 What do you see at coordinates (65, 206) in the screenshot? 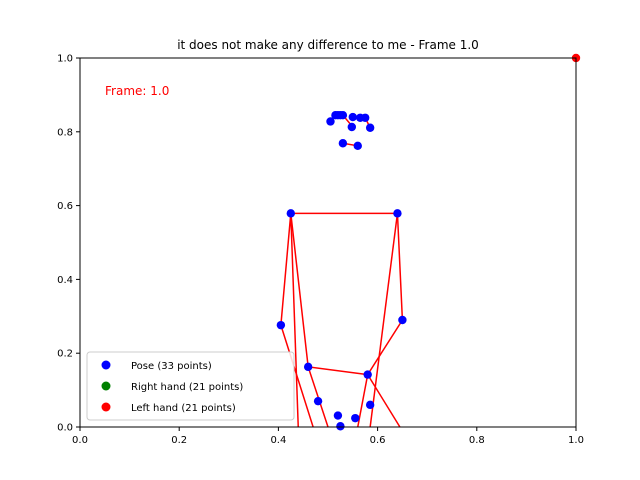
I see `y-tick-label: 0.6` at bounding box center [65, 206].